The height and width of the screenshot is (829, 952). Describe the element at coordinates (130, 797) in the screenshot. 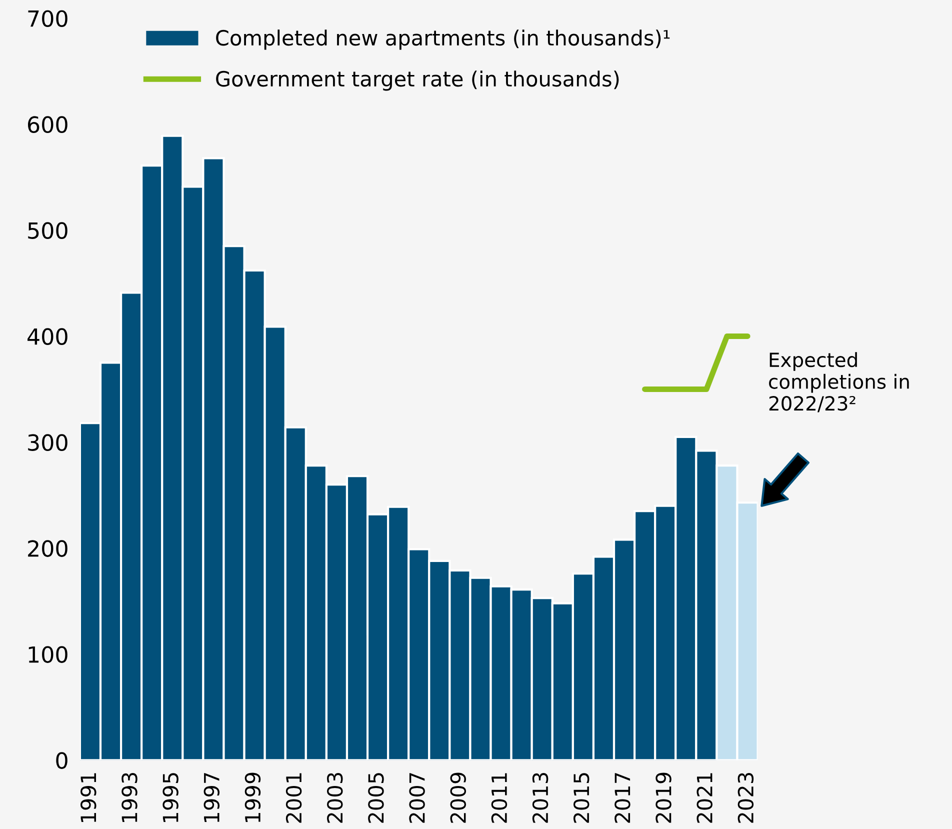

I see `x-tick-label: 1993` at that location.